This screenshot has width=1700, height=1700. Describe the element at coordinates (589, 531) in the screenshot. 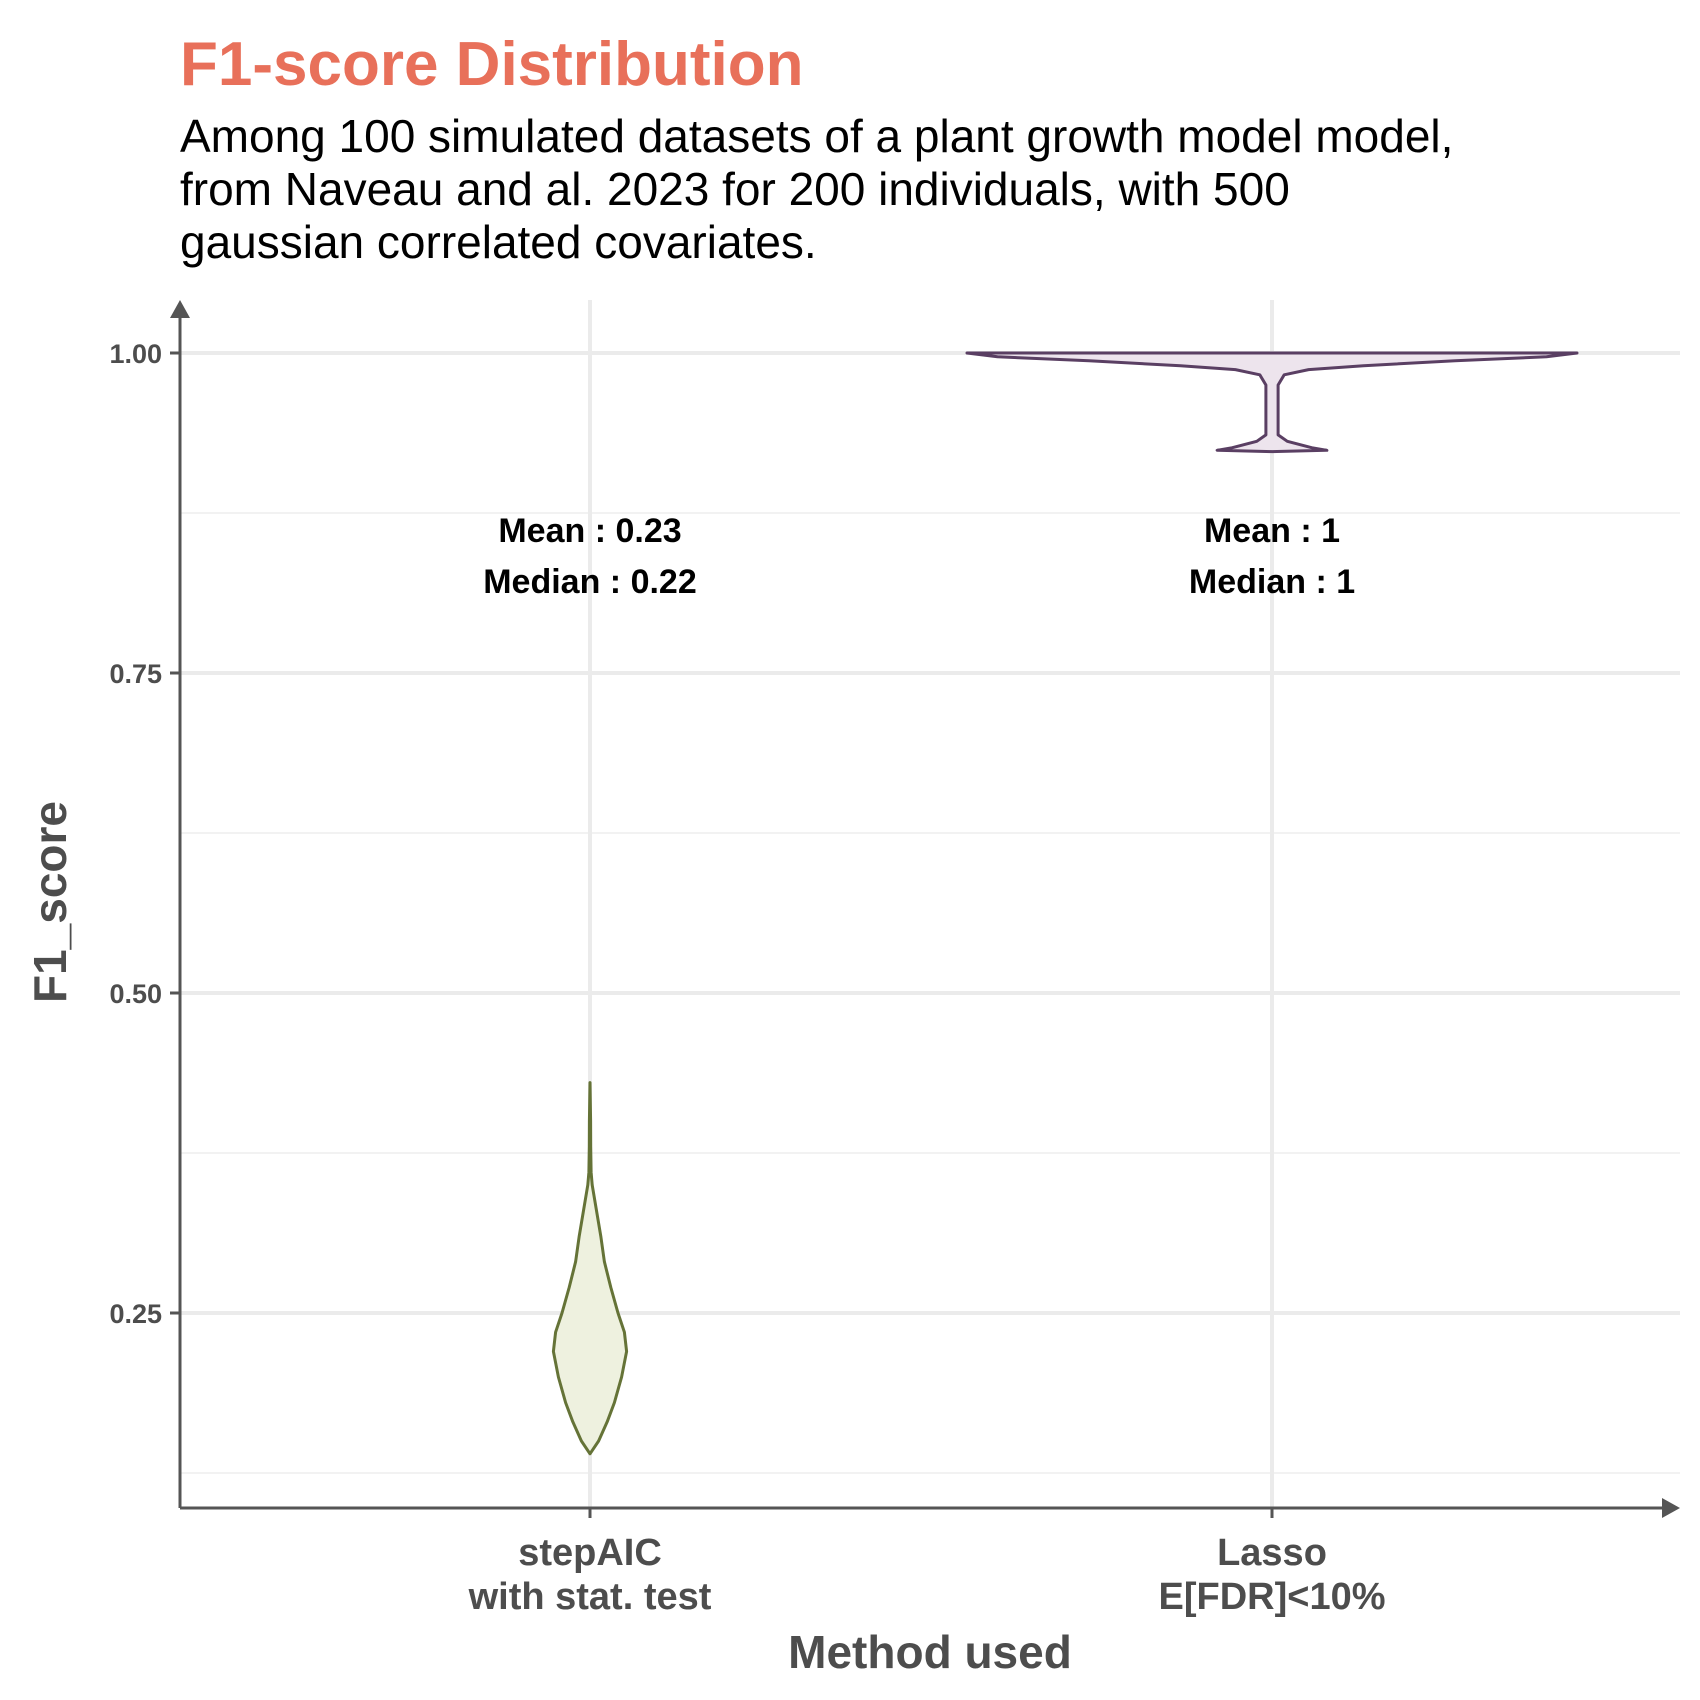

I see `mean-label: Mean : 0.23` at that location.